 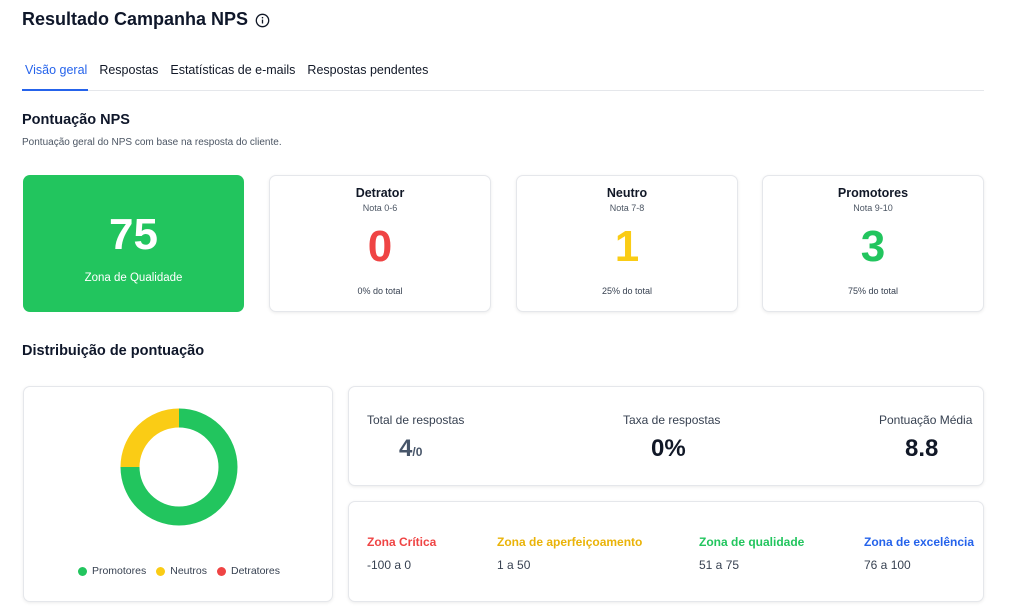 I want to click on zone-aperfeicoamento-name: Zona de aperfeiçoamento, so click(x=570, y=542).